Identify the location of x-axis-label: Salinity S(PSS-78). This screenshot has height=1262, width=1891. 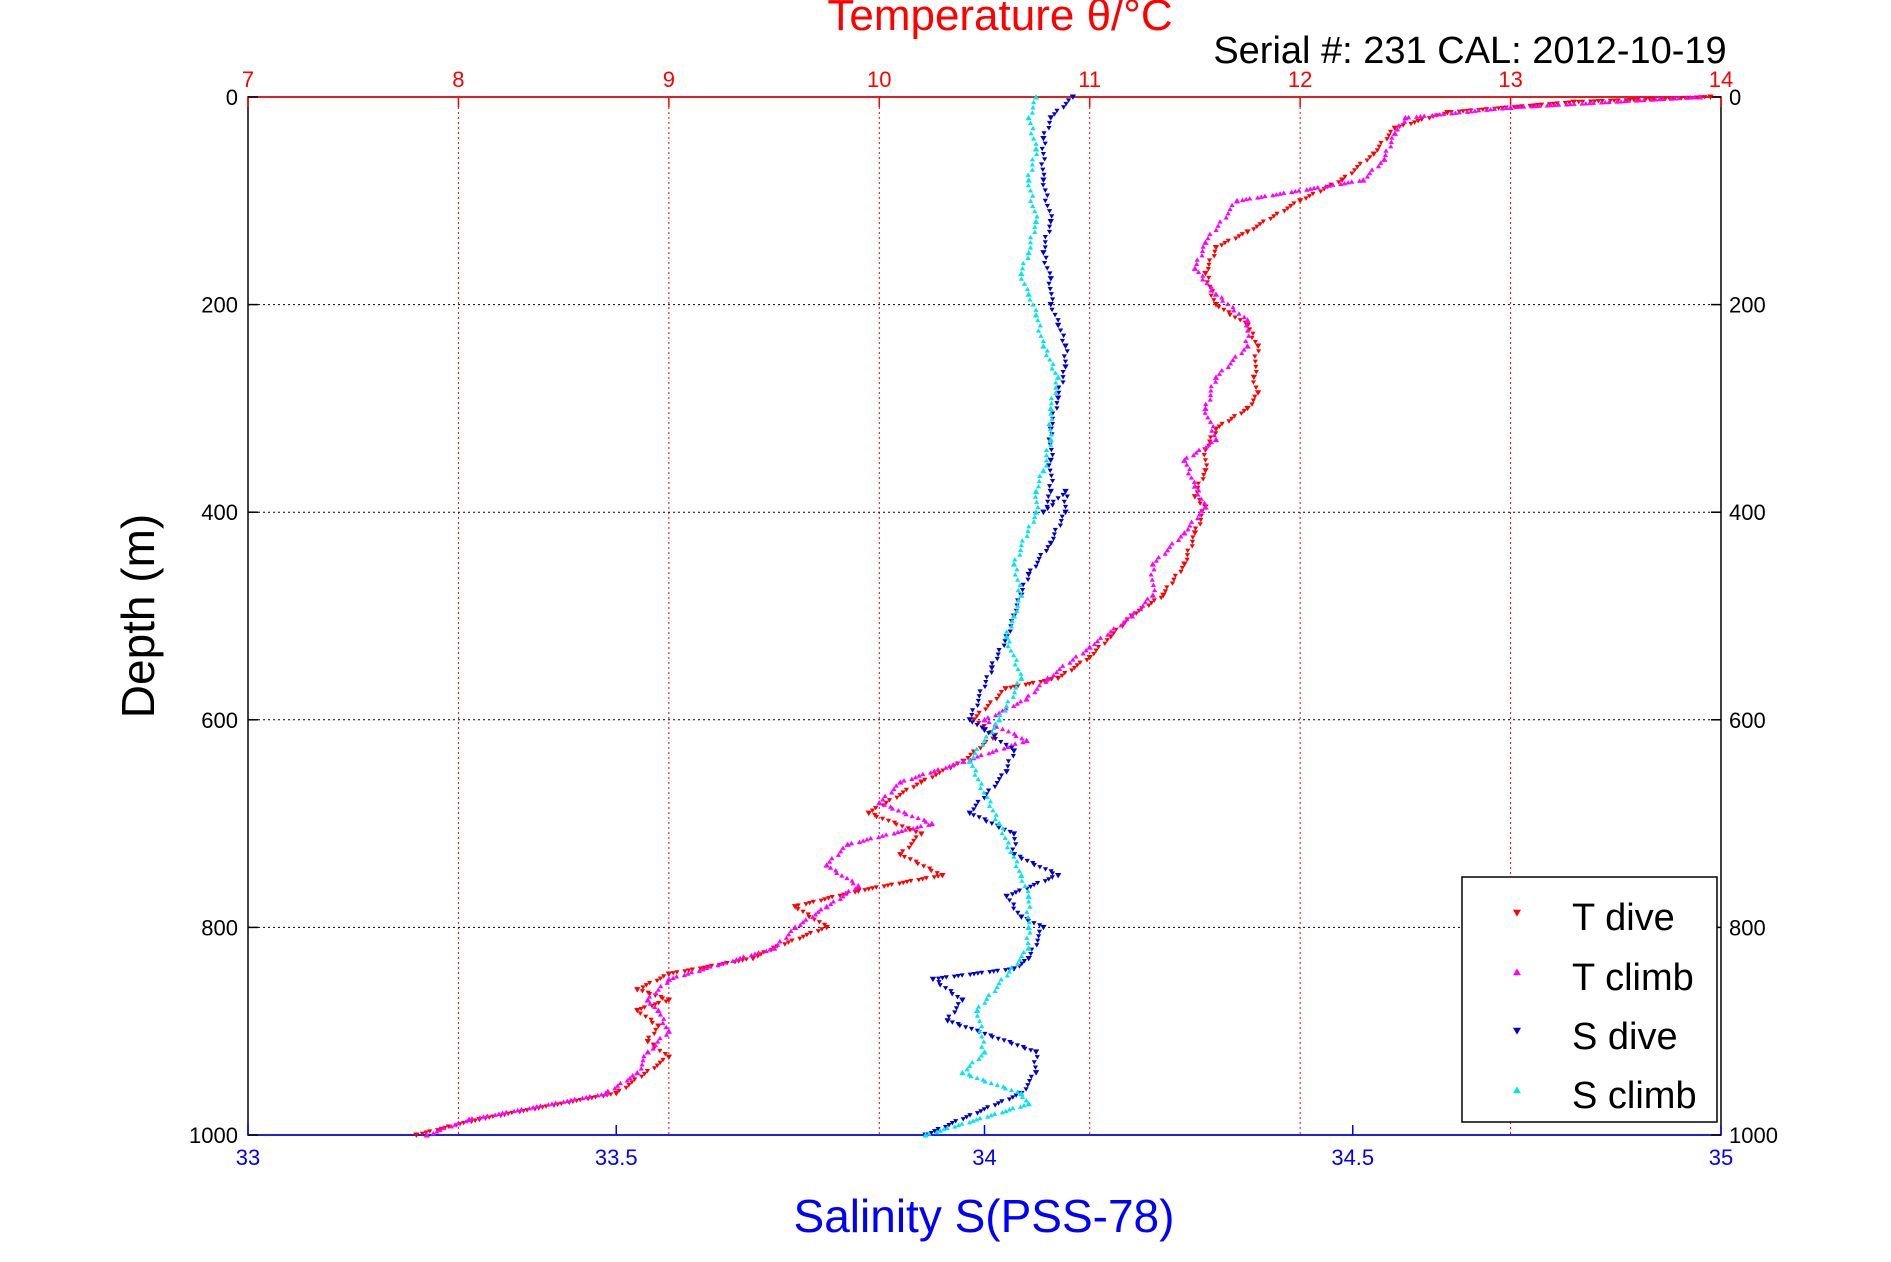
(984, 1216).